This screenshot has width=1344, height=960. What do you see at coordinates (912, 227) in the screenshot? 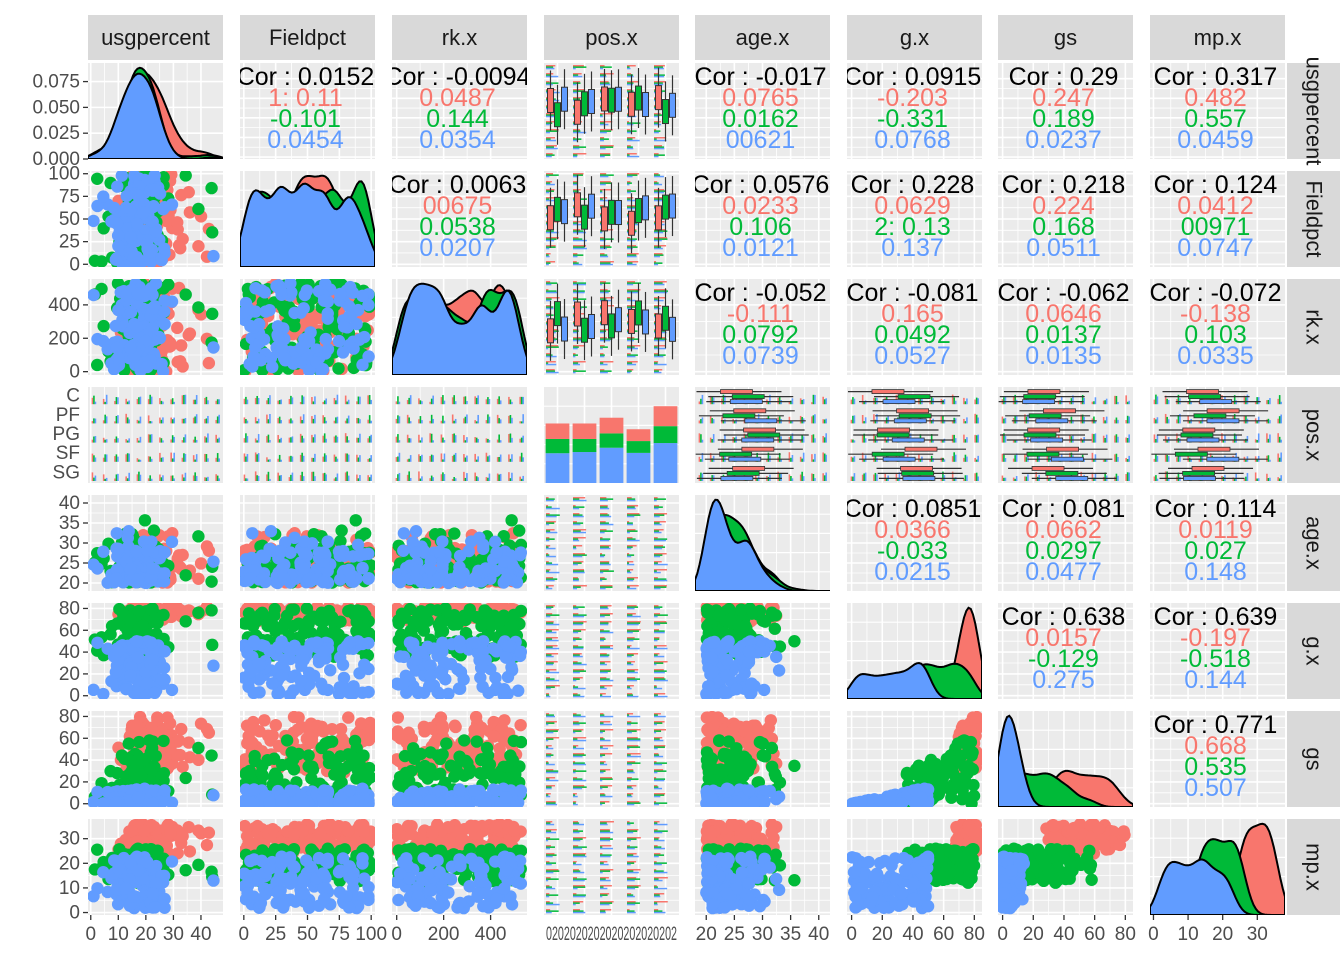
I see `group-correlation-label: 2: 0.13` at bounding box center [912, 227].